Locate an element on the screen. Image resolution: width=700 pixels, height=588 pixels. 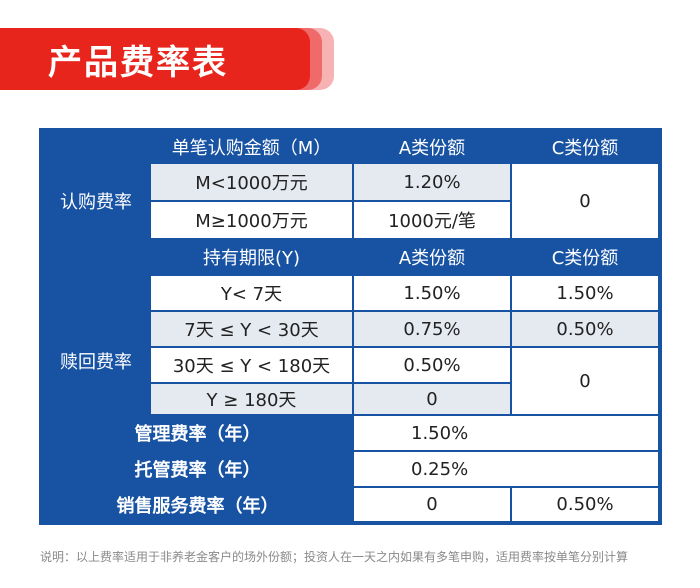
title-banner: 产品费率表 is located at coordinates (170, 59).